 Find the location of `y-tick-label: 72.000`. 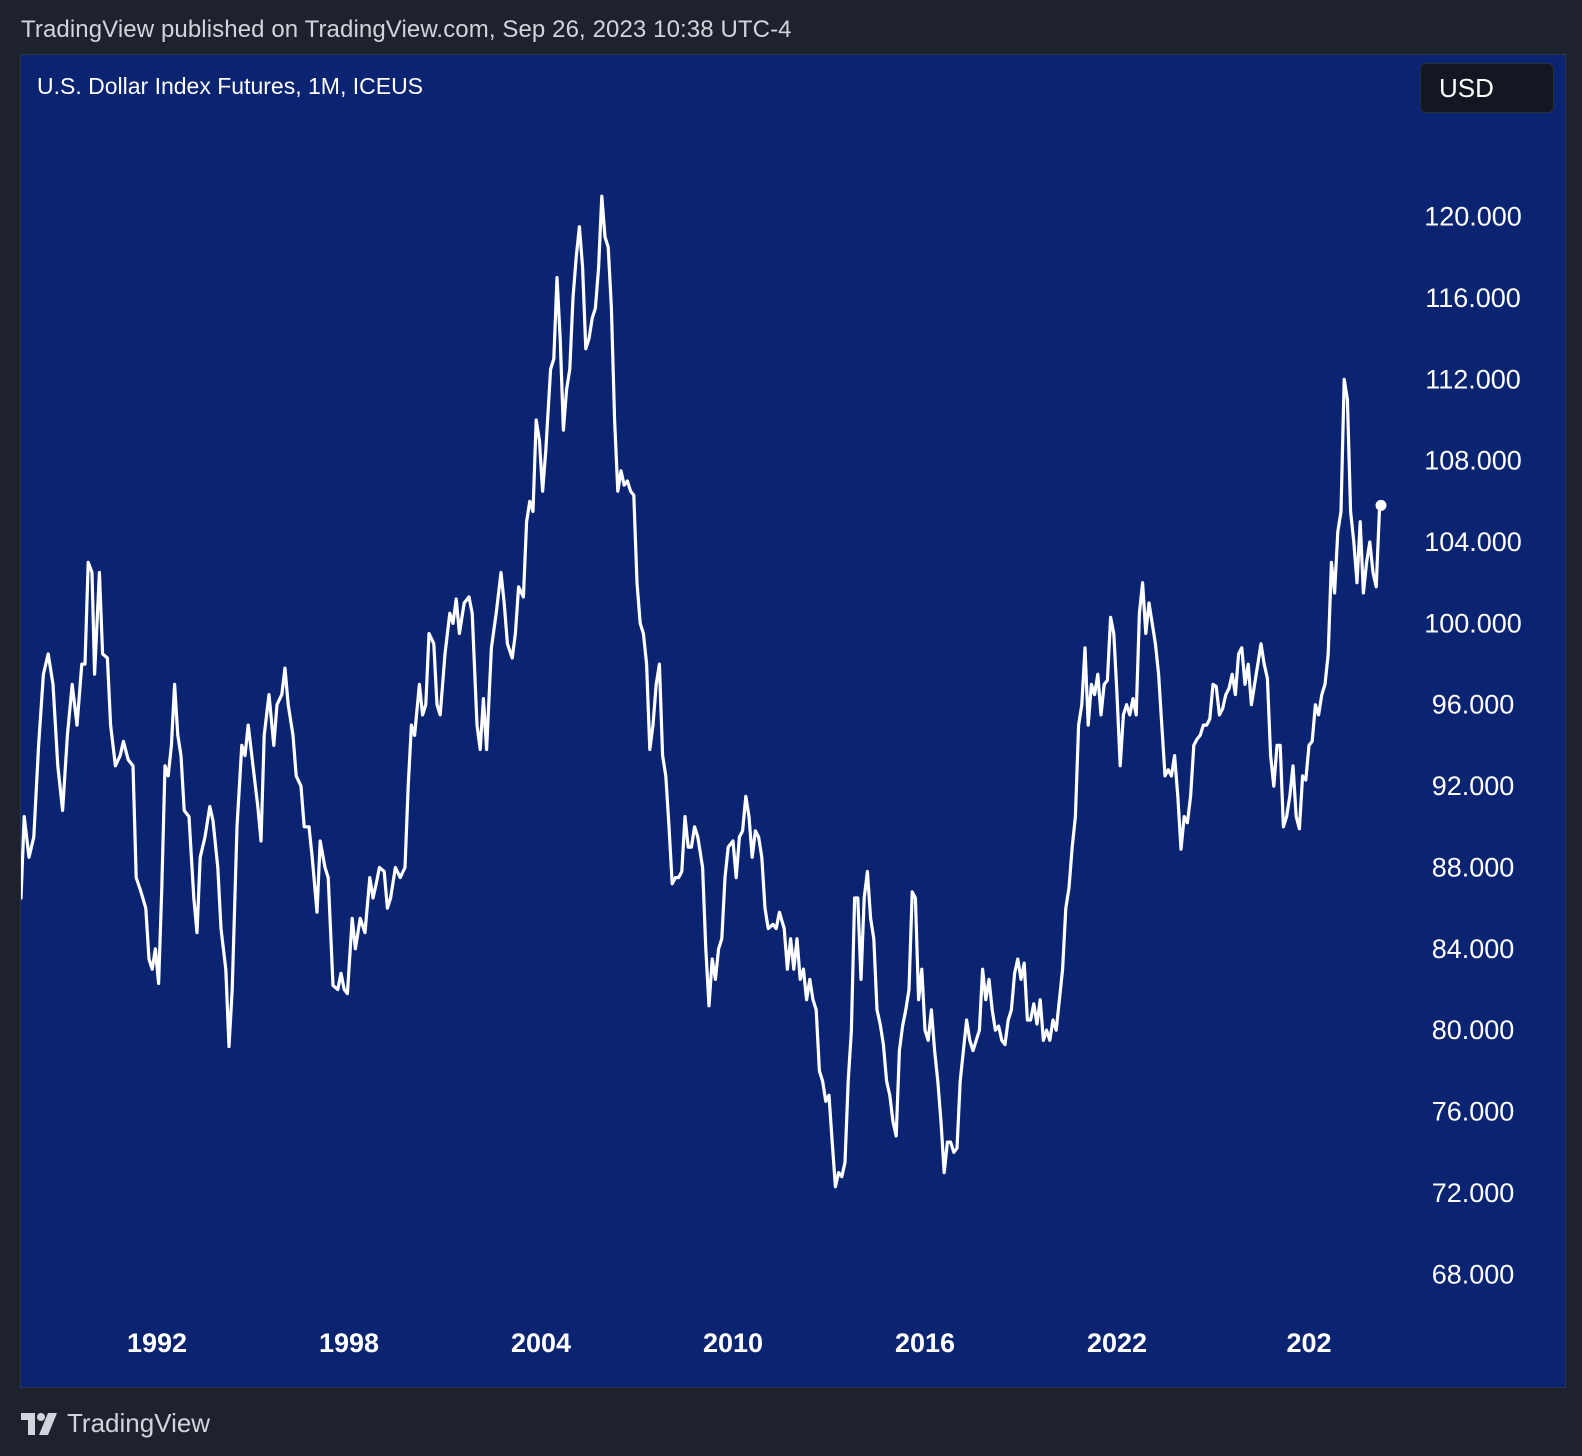

y-tick-label: 72.000 is located at coordinates (1473, 1193).